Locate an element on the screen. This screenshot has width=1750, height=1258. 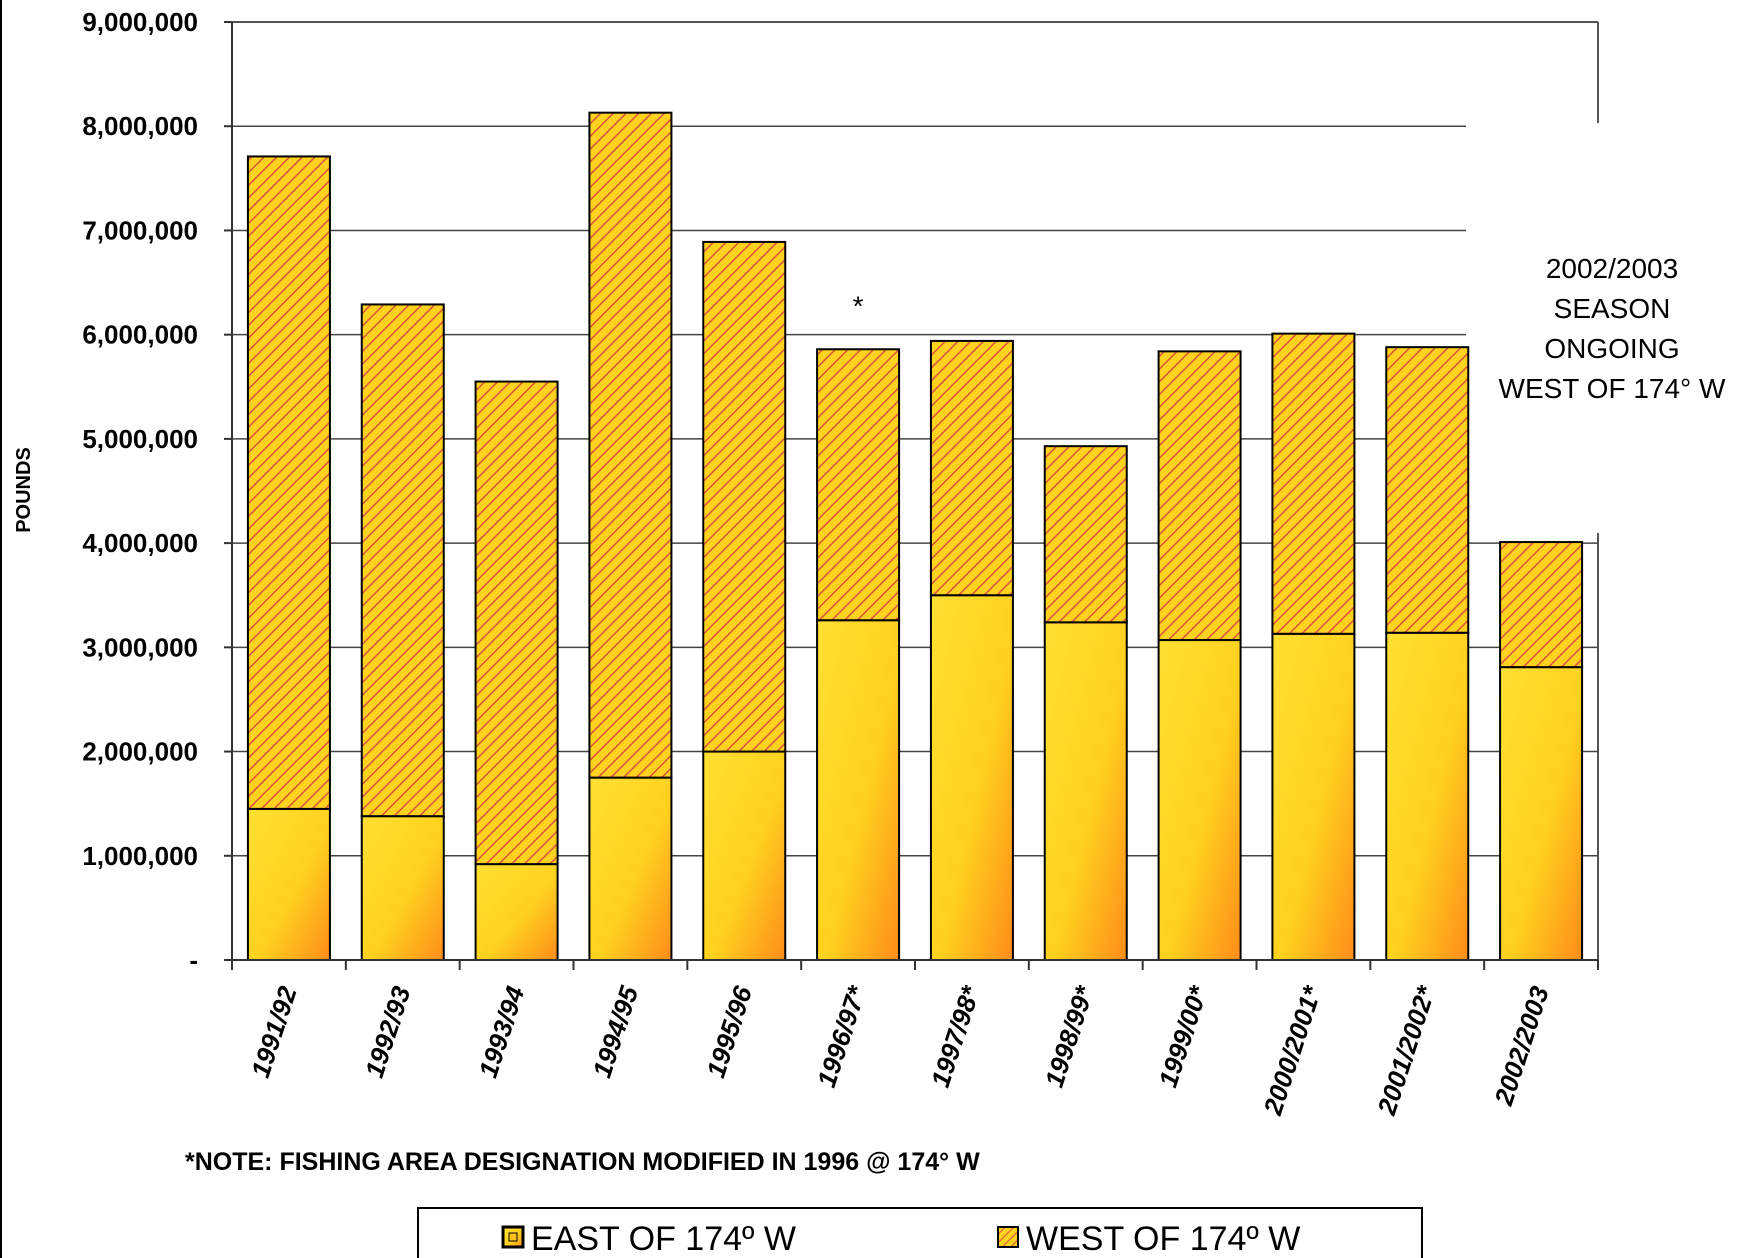
legend: EAST OF 174º W WEST OF 174º W is located at coordinates (920, 1232).